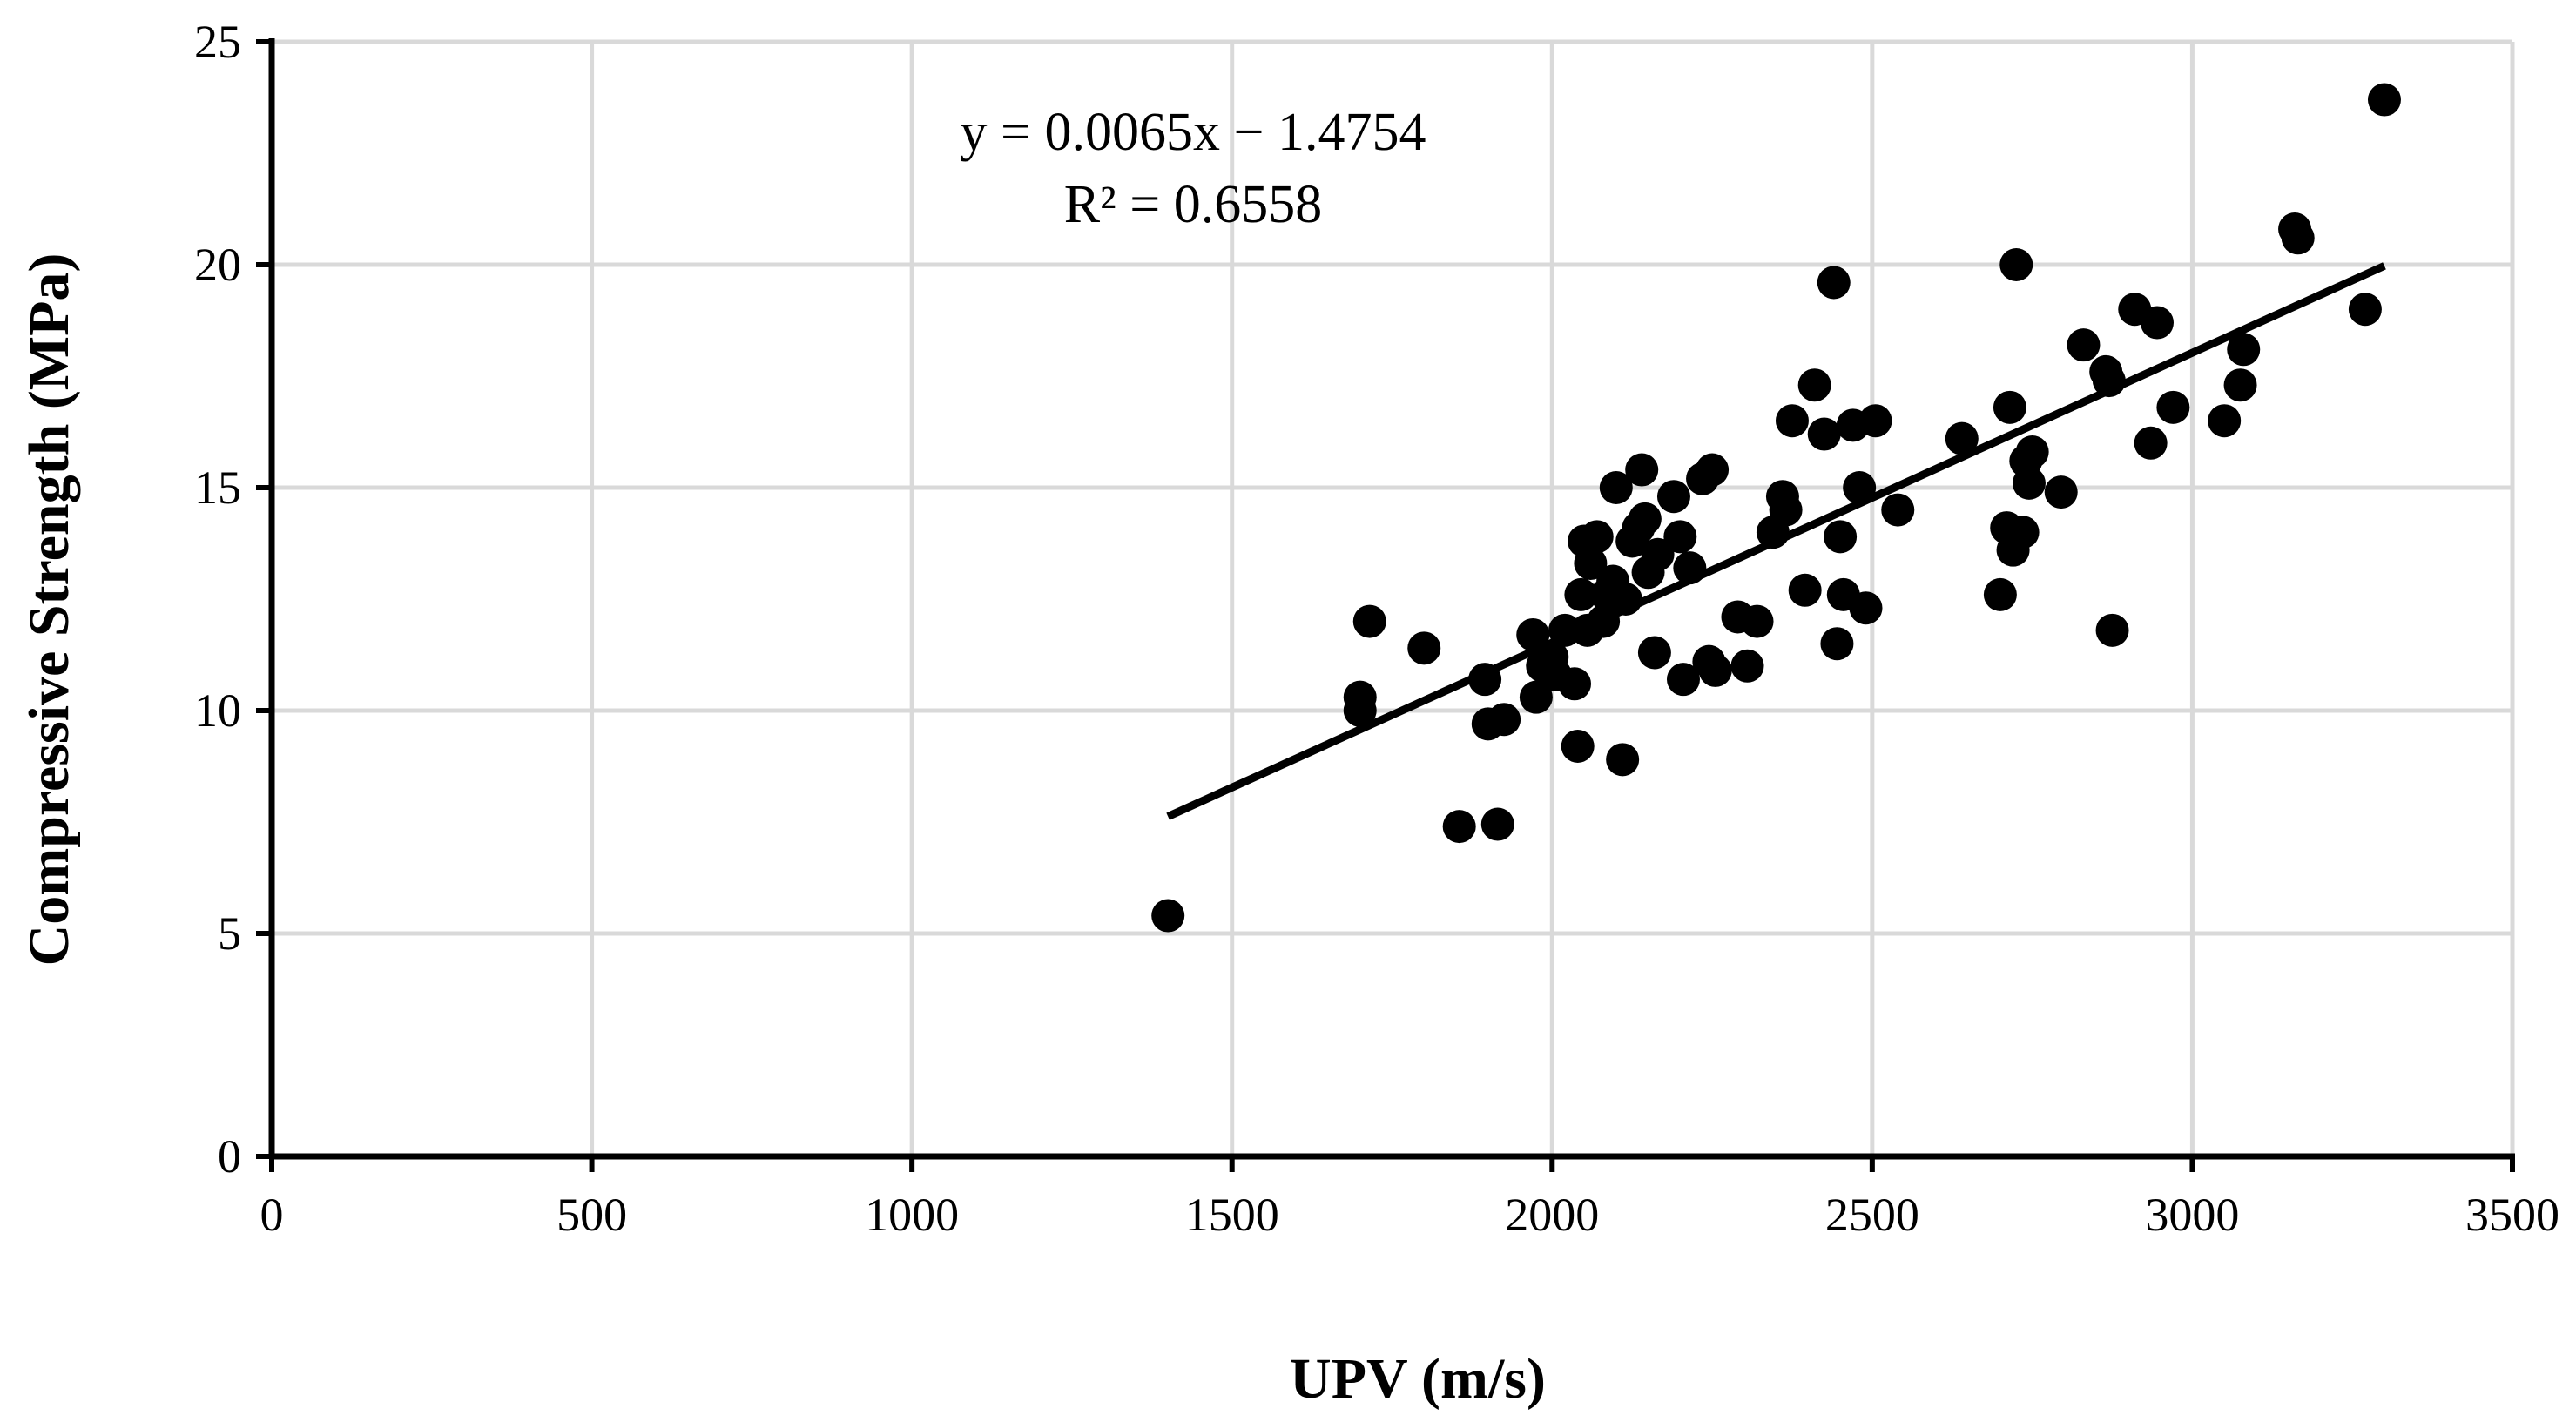 The image size is (2576, 1422). Describe the element at coordinates (217, 710) in the screenshot. I see `y-tick-label: 10` at that location.